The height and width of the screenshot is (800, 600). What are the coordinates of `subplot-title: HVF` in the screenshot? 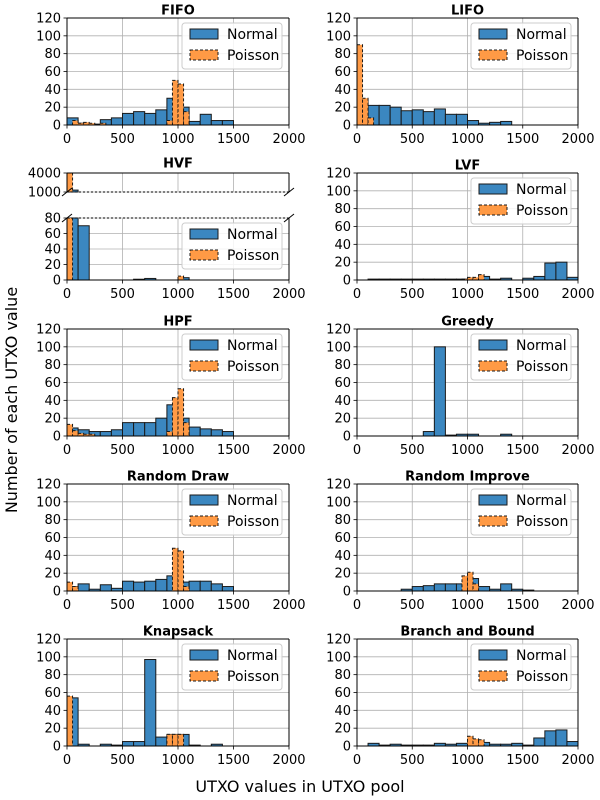 It's located at (178, 164).